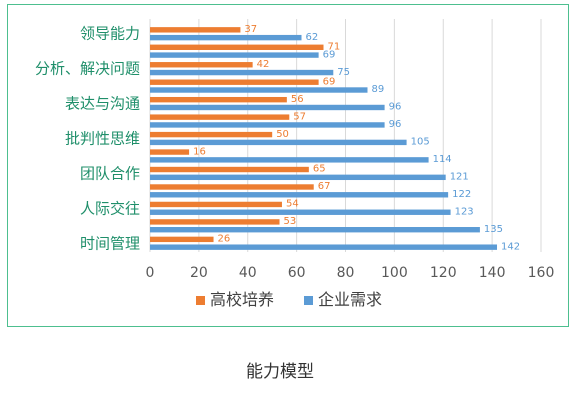  I want to click on category-label: 分析、解决问题, so click(87, 69).